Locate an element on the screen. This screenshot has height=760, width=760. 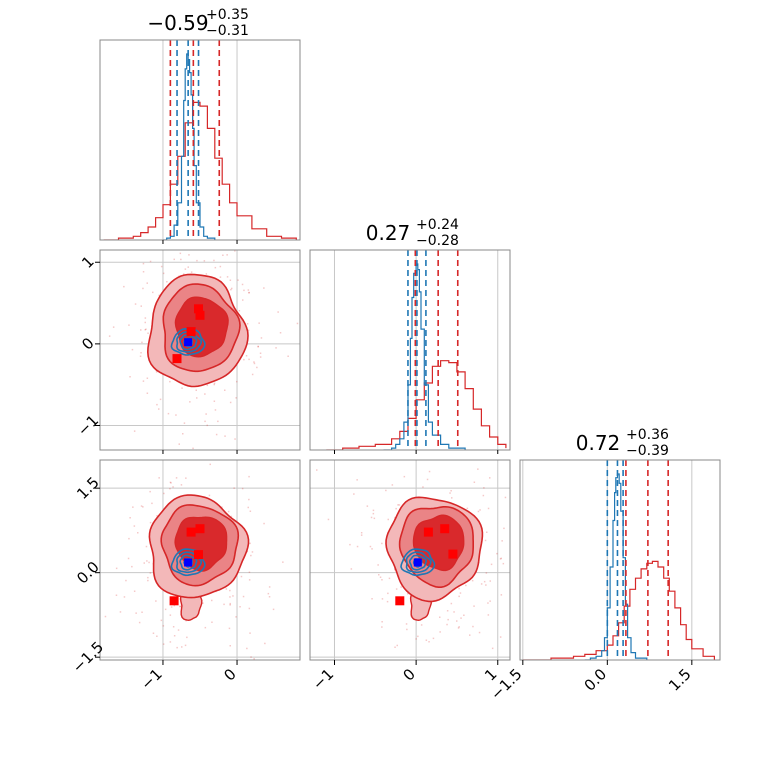
blue-histogram is located at coordinates (616, 566).